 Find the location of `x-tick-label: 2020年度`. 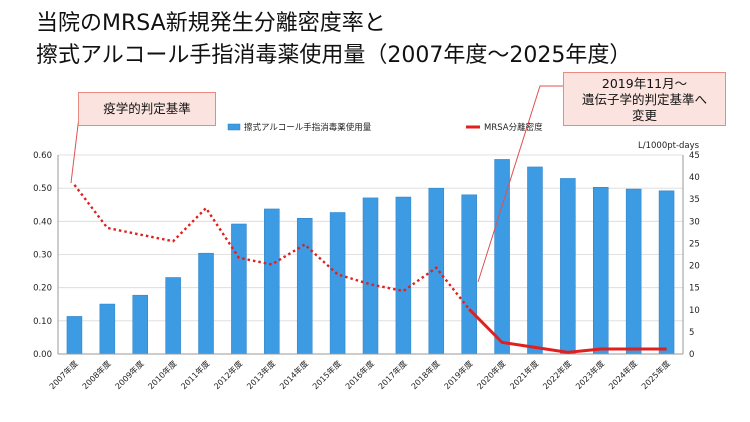

x-tick-label: 2020年度 is located at coordinates (491, 374).